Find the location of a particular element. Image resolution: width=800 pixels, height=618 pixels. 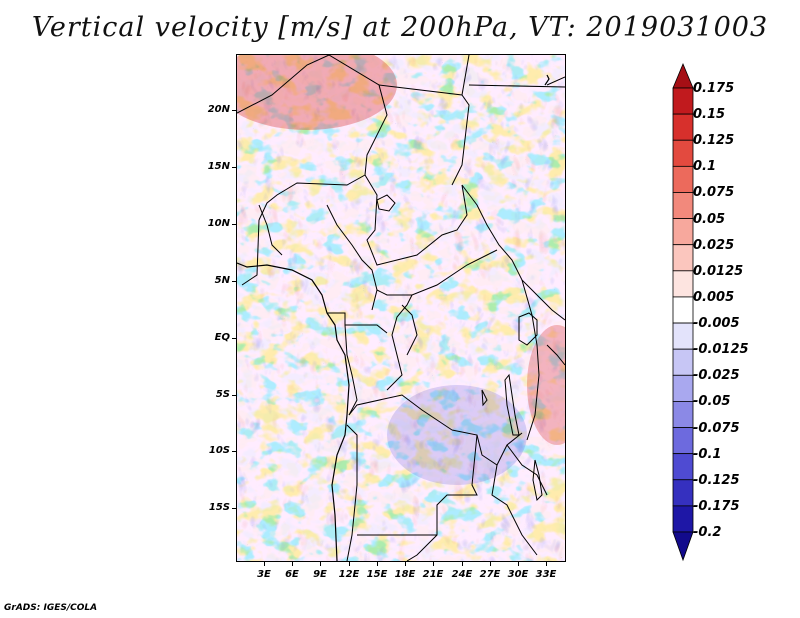

colorbar-max-arrow is located at coordinates (683, 75).